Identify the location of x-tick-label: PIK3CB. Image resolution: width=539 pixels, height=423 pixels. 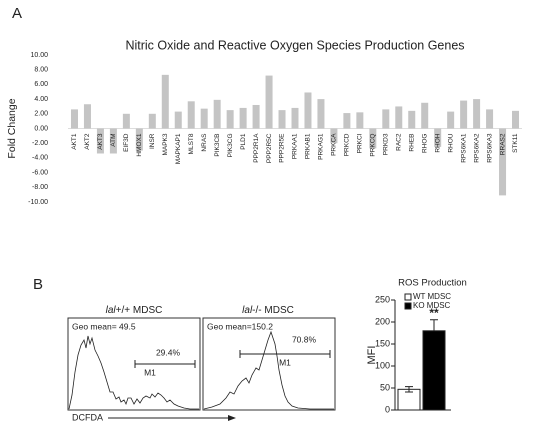
(217, 145).